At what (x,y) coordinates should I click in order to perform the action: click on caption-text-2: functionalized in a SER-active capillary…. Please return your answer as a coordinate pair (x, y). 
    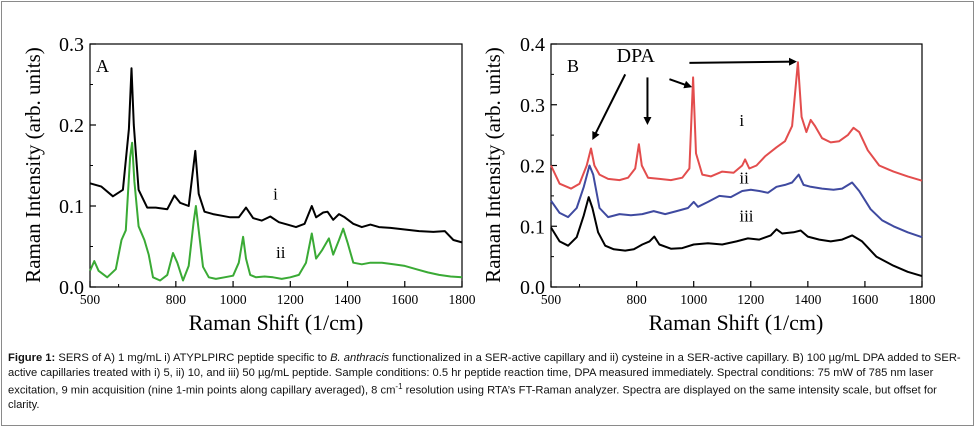
    Looking at the image, I should click on (484, 374).